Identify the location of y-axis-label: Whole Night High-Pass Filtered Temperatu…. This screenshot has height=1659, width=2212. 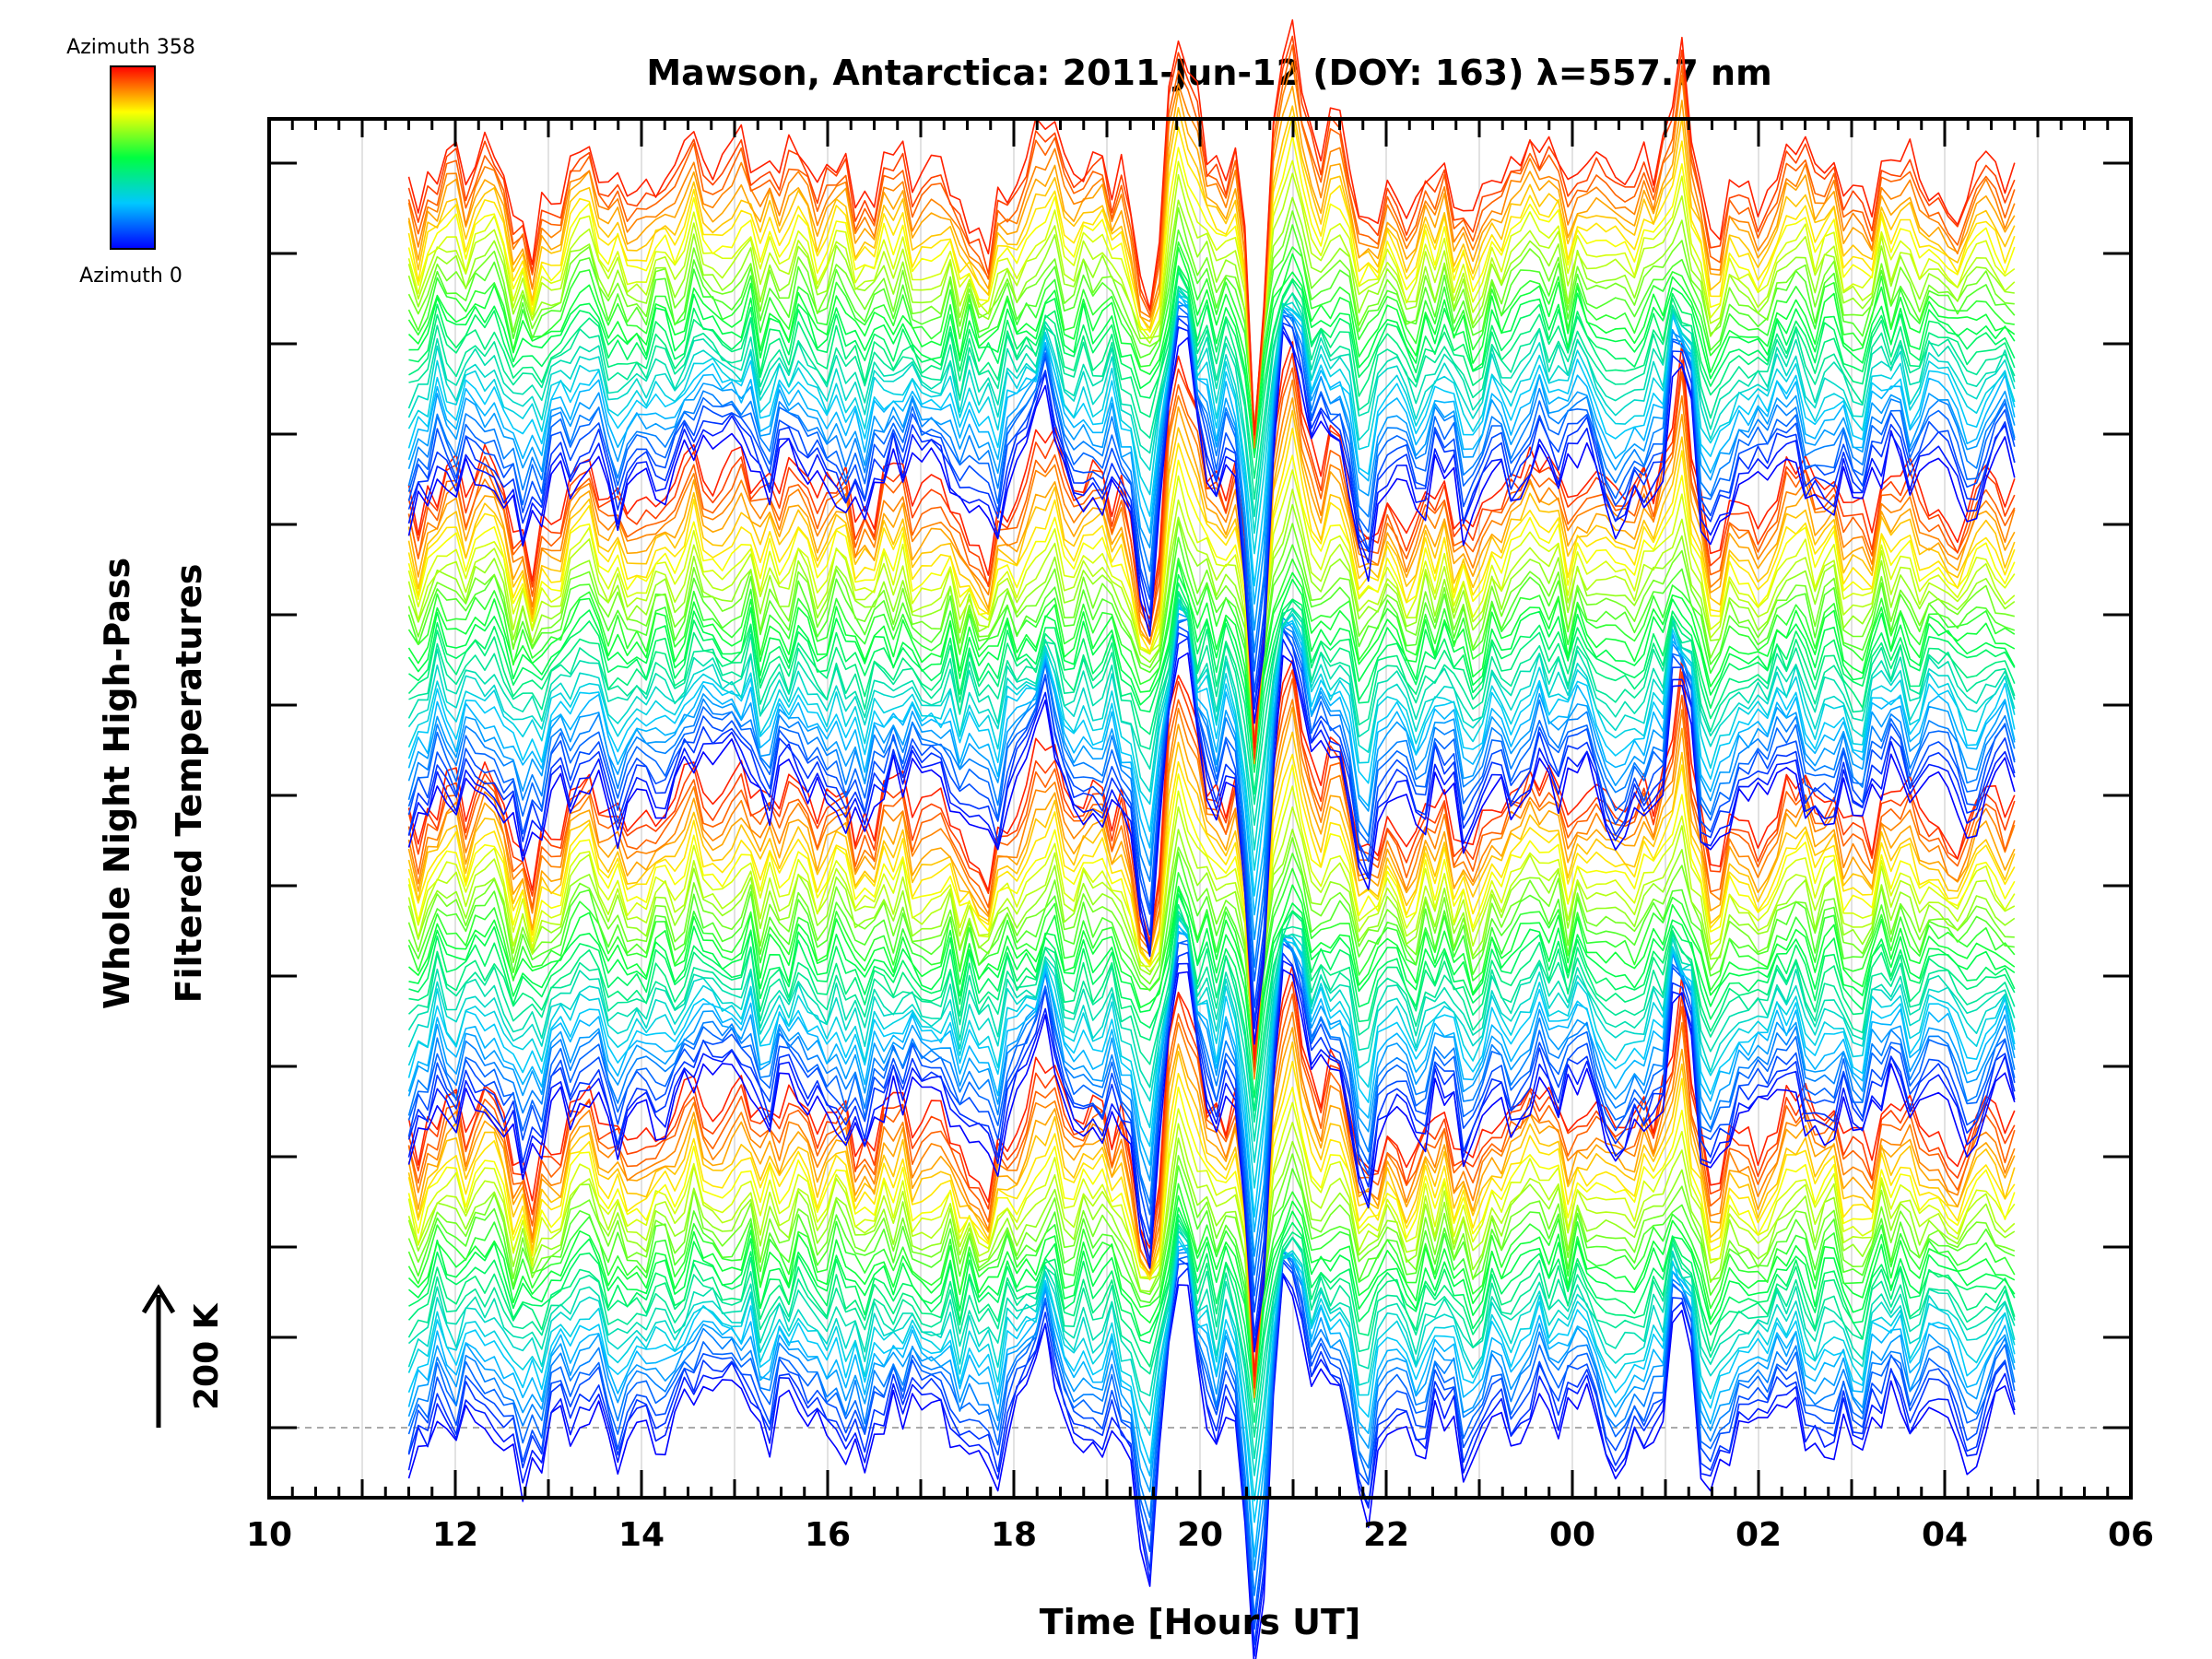
(153, 783).